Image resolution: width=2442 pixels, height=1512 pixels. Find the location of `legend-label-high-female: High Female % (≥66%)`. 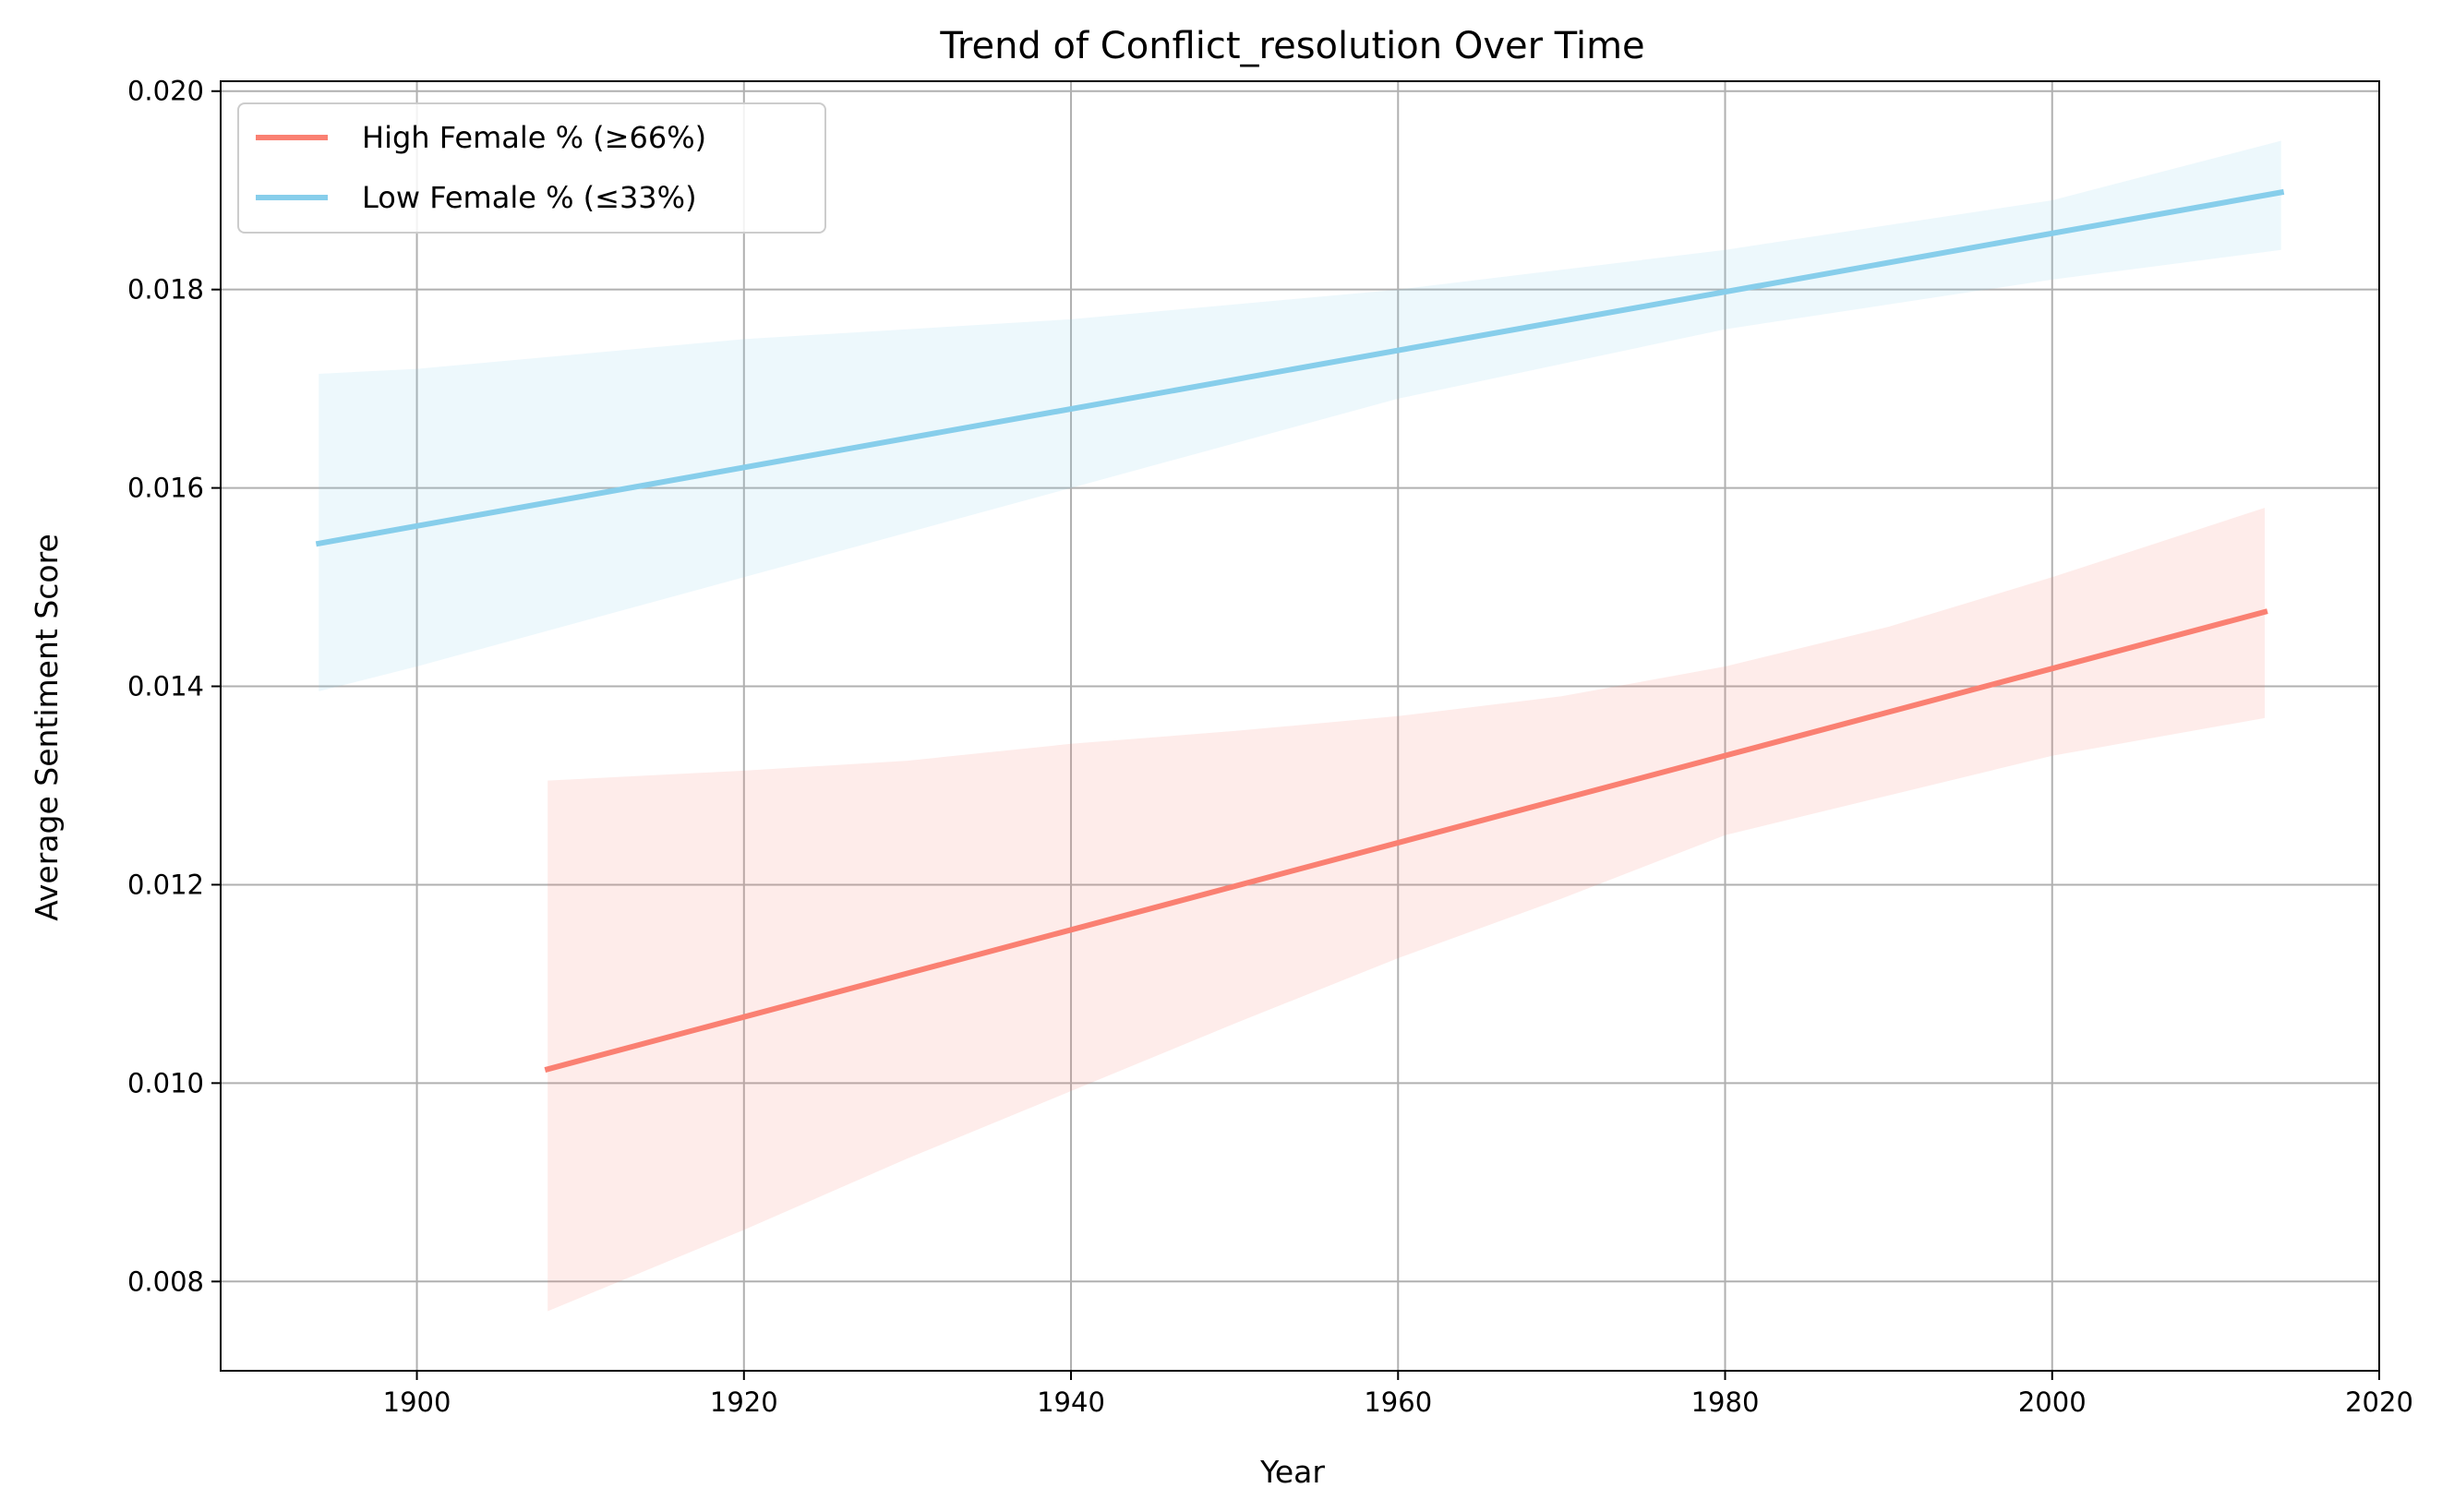

legend-label-high-female: High Female % (≥66%) is located at coordinates (534, 137).